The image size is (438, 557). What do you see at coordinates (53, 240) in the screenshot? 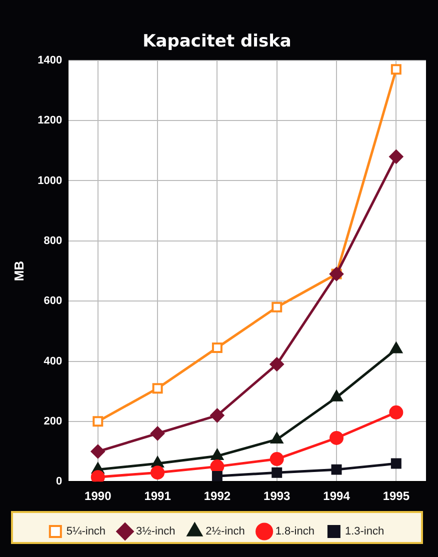
I see `y-tick-label: 800` at bounding box center [53, 240].